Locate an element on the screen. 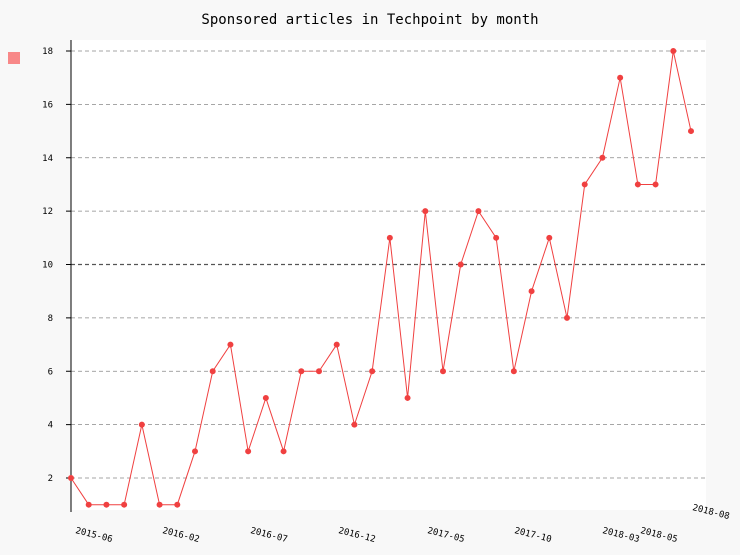  y-tick-label-12: 12 is located at coordinates (47, 212).